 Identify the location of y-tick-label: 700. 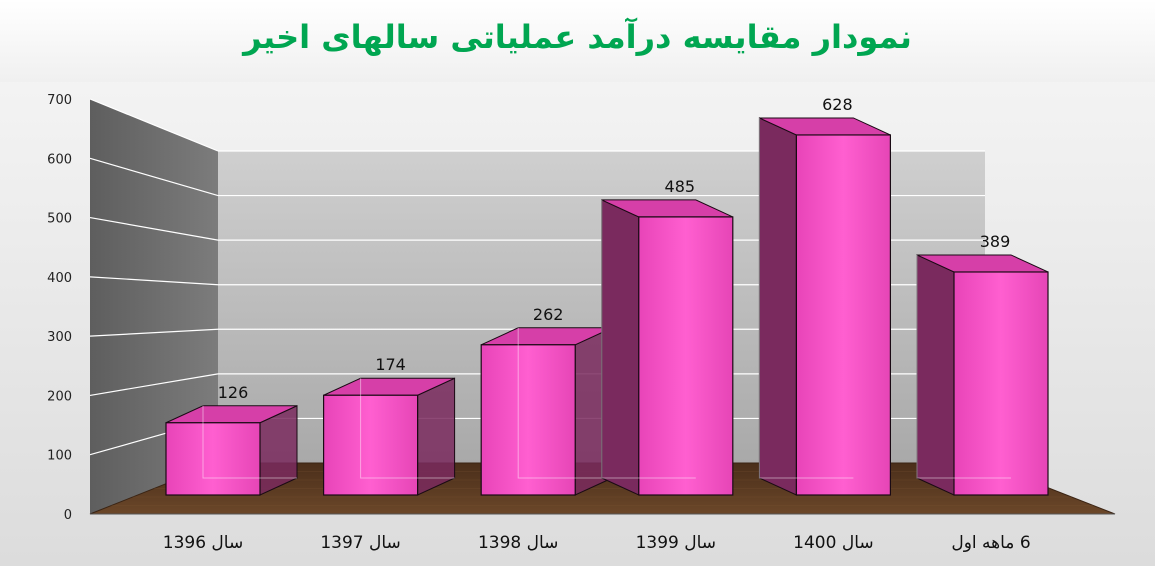
(59, 100).